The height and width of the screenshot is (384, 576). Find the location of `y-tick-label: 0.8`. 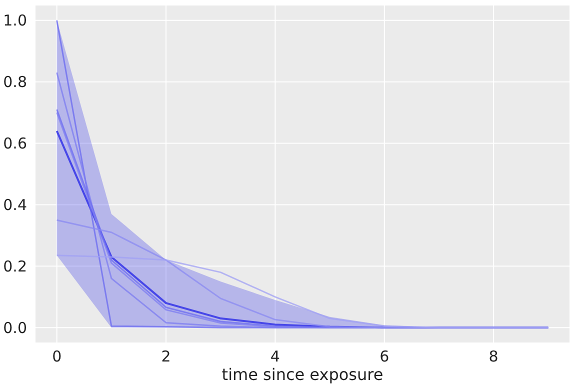

y-tick-label: 0.8 is located at coordinates (15, 82).